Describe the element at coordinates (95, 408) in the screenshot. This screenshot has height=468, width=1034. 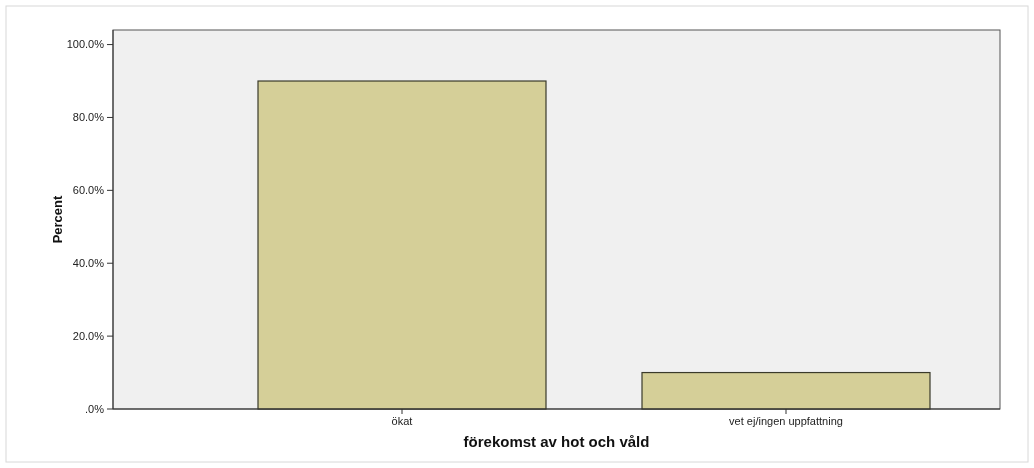
I see `y-tick-label: .0%` at that location.